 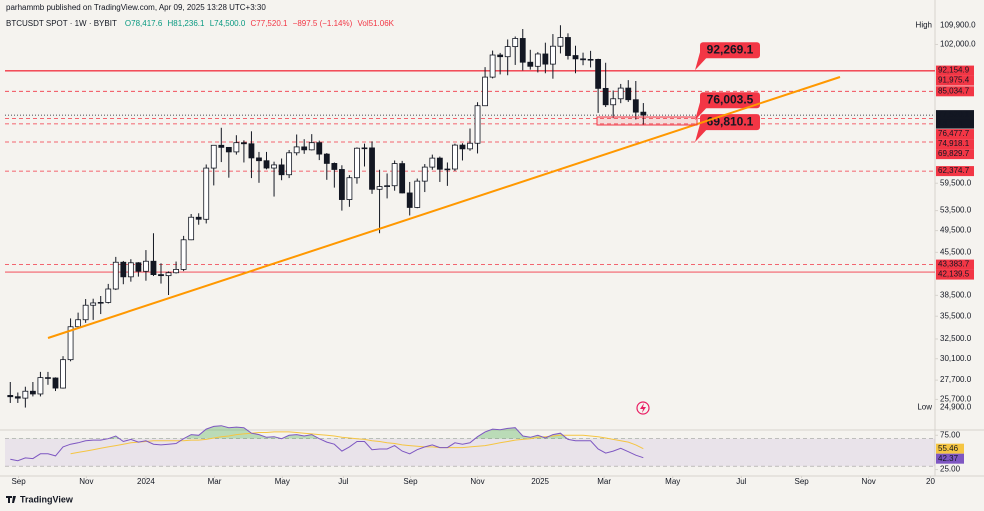 I want to click on callout-label: 76,003.5, so click(x=730, y=99).